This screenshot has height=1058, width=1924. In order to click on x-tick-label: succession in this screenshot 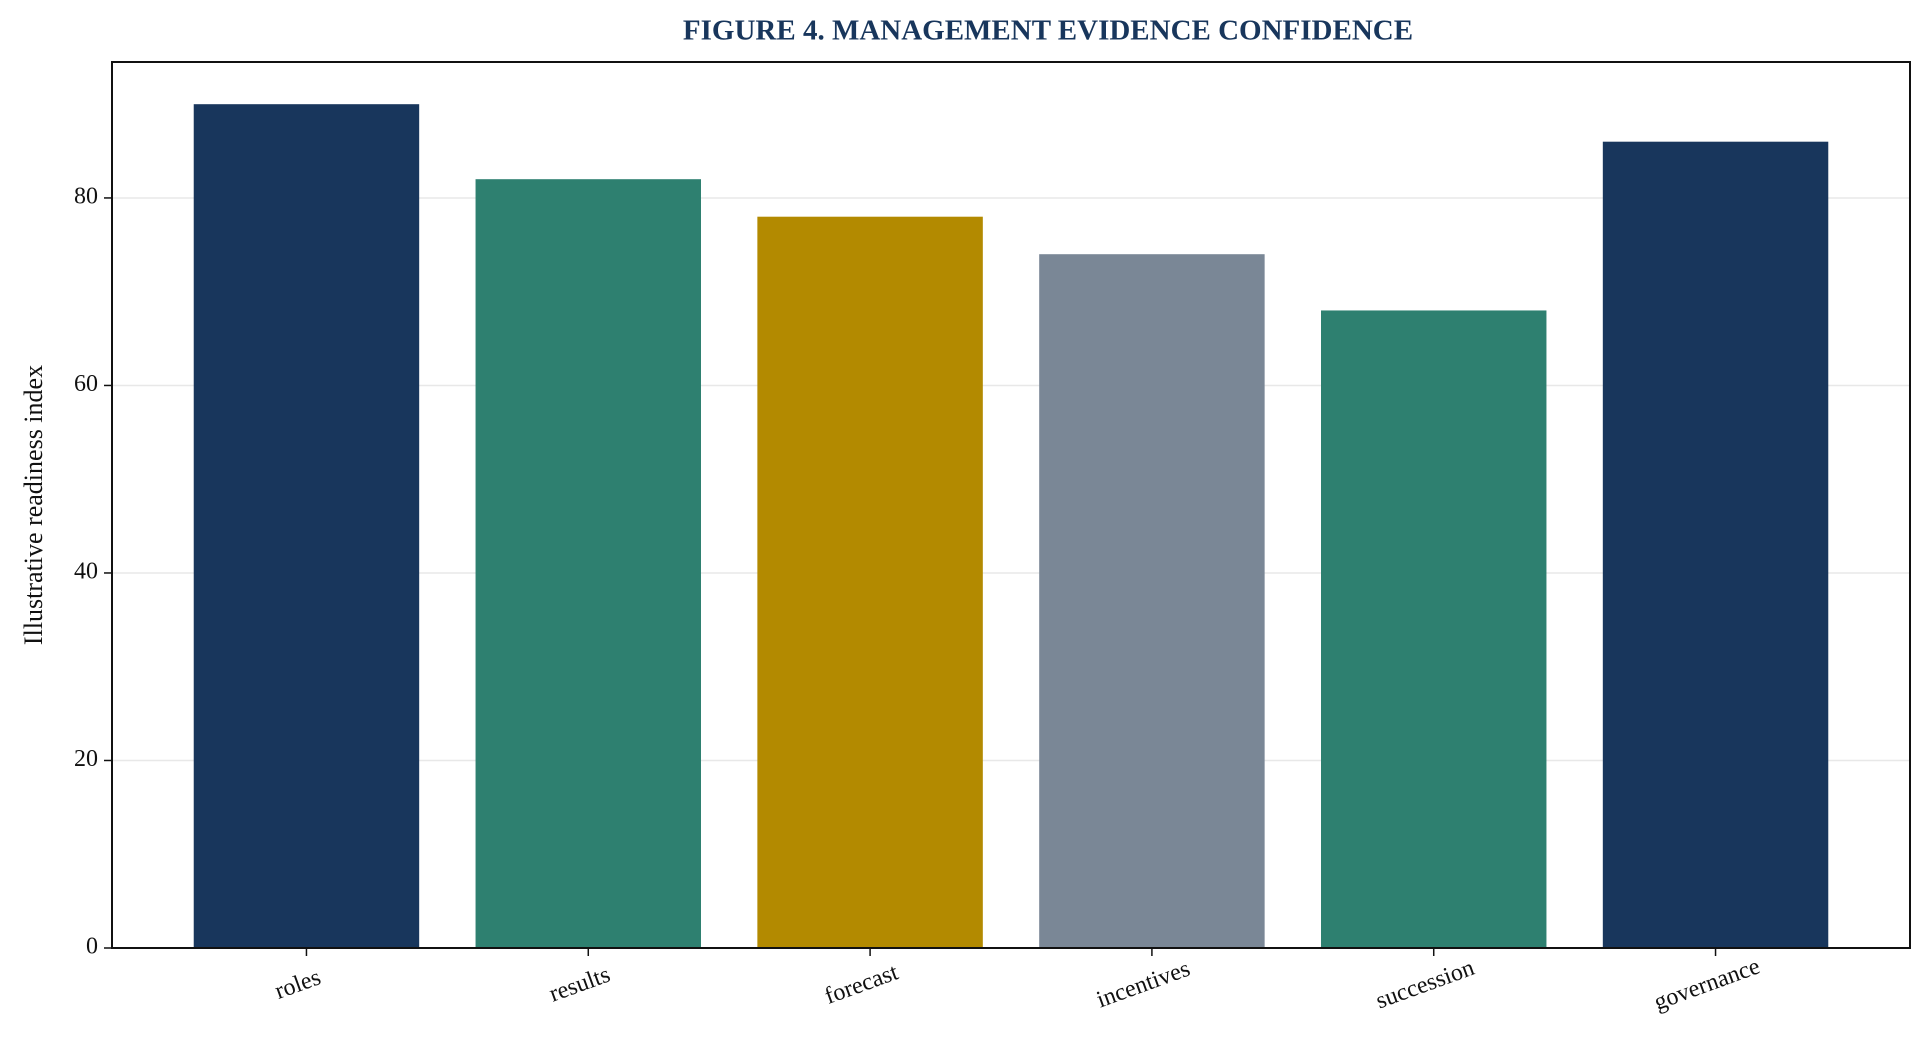, I will do `click(1425, 985)`.